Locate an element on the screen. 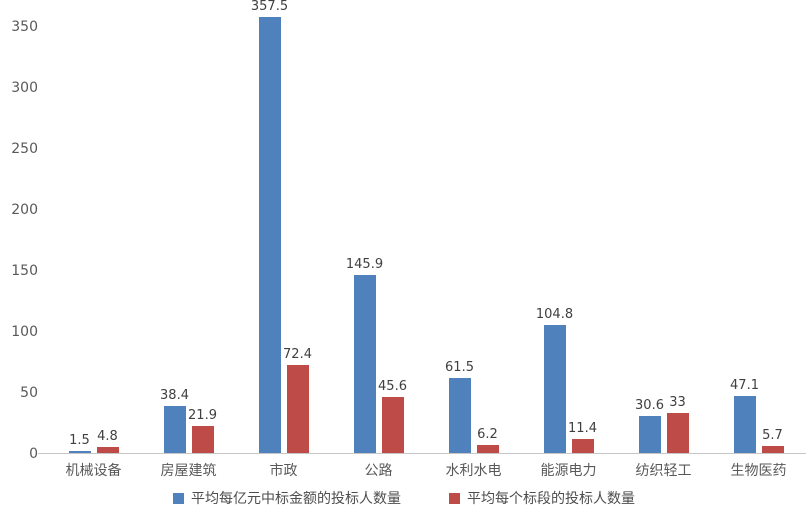 Image resolution: width=808 pixels, height=522 pixels. category-label: 水利水电 is located at coordinates (473, 471).